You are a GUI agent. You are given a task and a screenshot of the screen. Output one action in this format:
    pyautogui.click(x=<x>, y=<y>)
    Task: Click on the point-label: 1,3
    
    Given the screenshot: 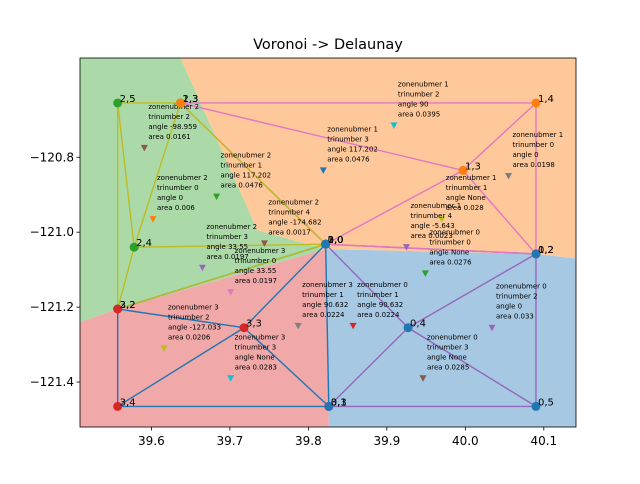 What is the action you would take?
    pyautogui.click(x=473, y=166)
    